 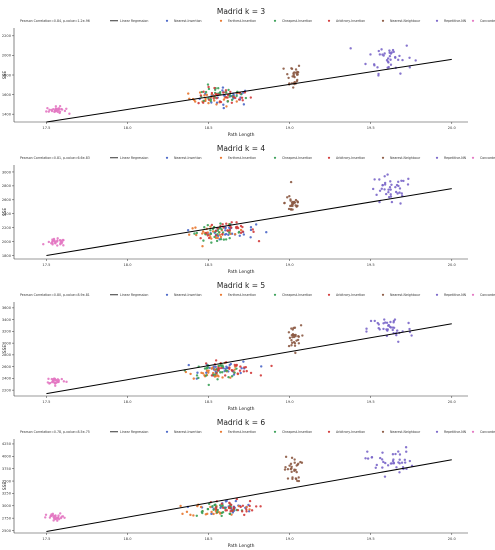 I want to click on x-tick-label: 19.0, so click(x=290, y=265).